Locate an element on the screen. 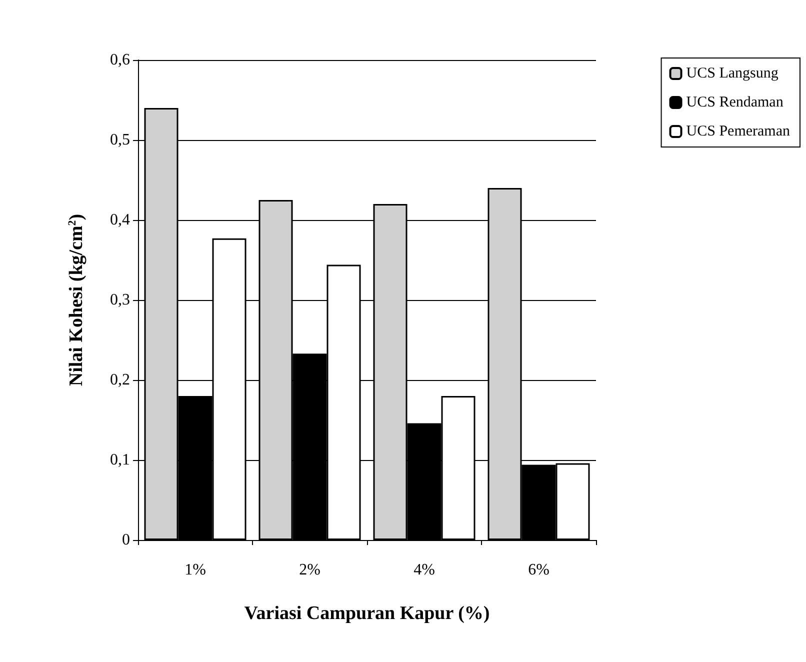  legend-label: UCS Rendaman is located at coordinates (735, 102).